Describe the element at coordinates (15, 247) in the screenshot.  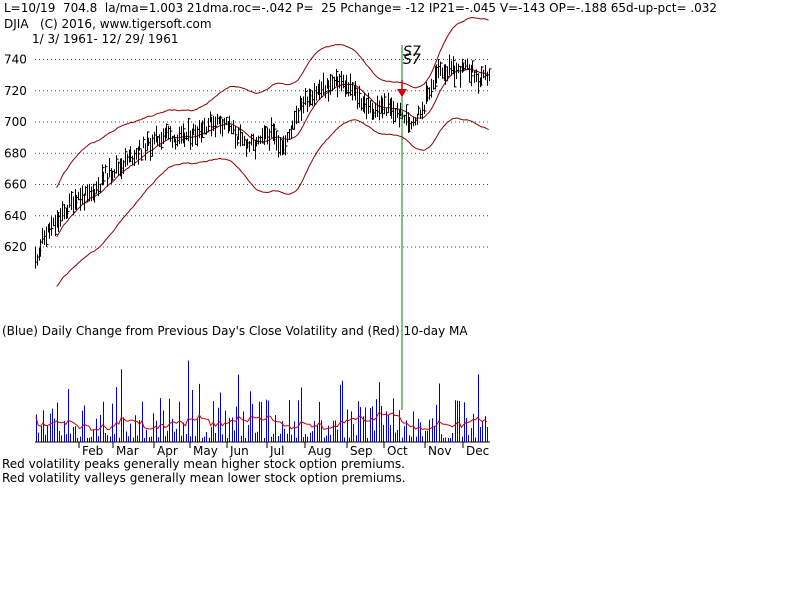
I see `y-tick-label: 620` at that location.